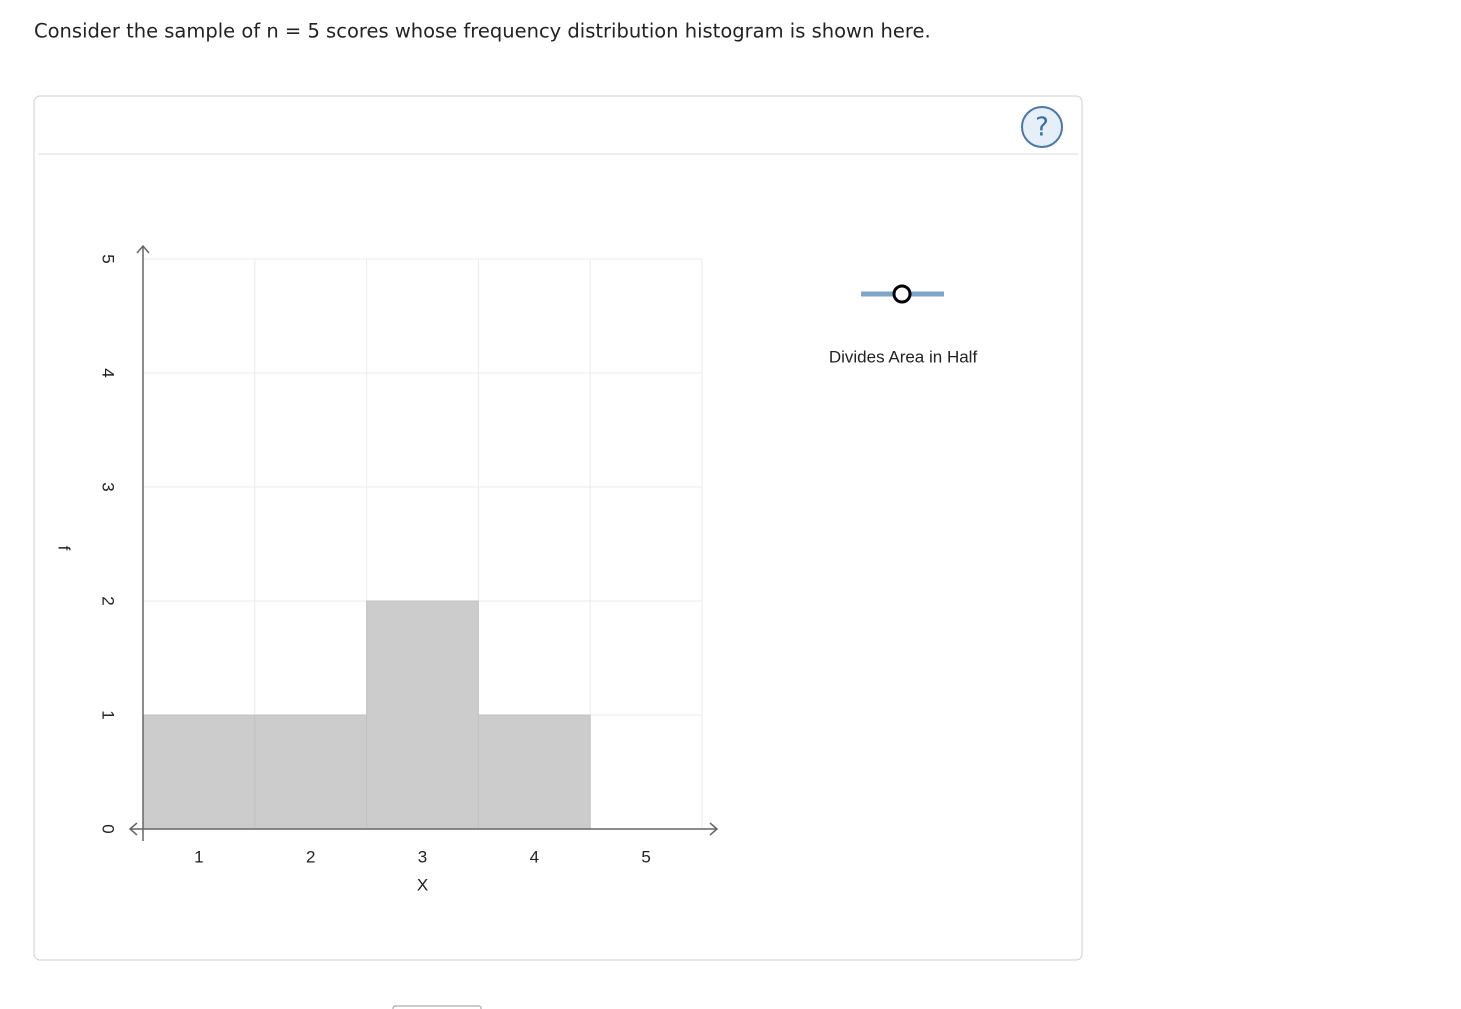 The width and height of the screenshot is (1461, 1009). I want to click on help-button: ?, so click(1042, 127).